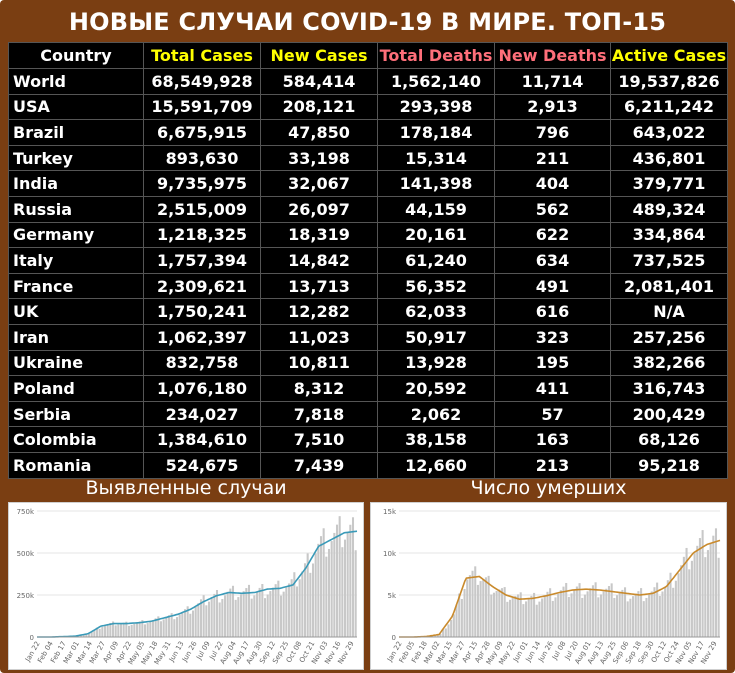  What do you see at coordinates (669, 465) in the screenshot?
I see `cell-active-cases: 95,218` at bounding box center [669, 465].